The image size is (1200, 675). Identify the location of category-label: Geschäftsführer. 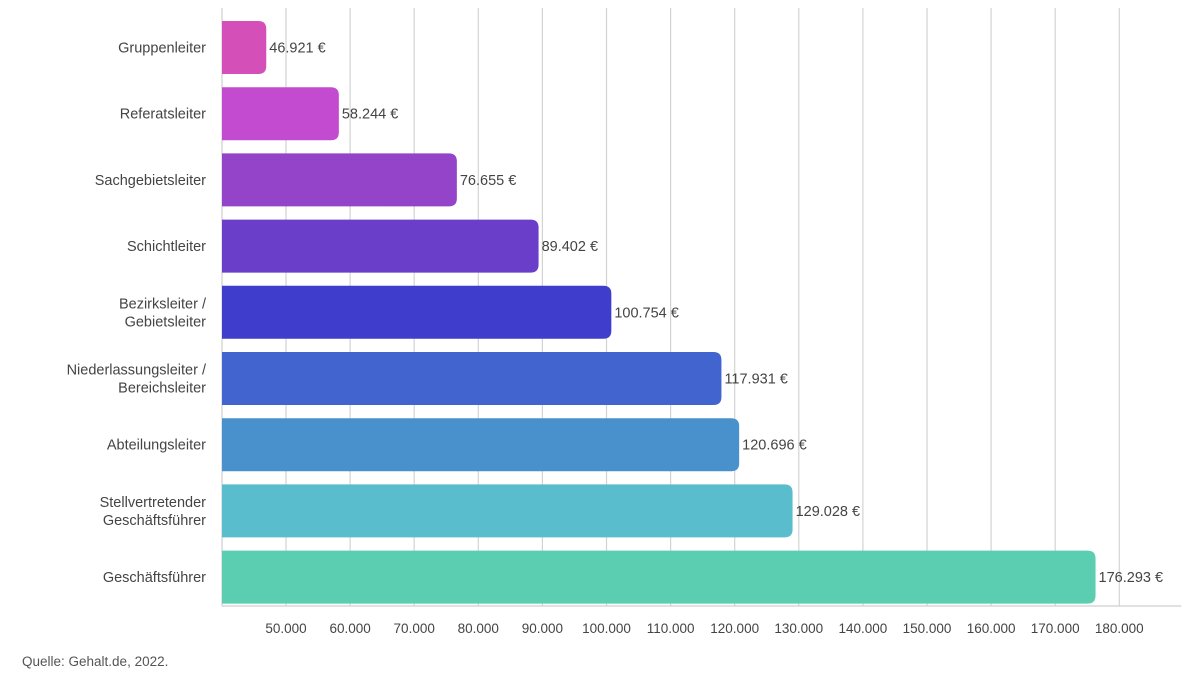
(154, 578).